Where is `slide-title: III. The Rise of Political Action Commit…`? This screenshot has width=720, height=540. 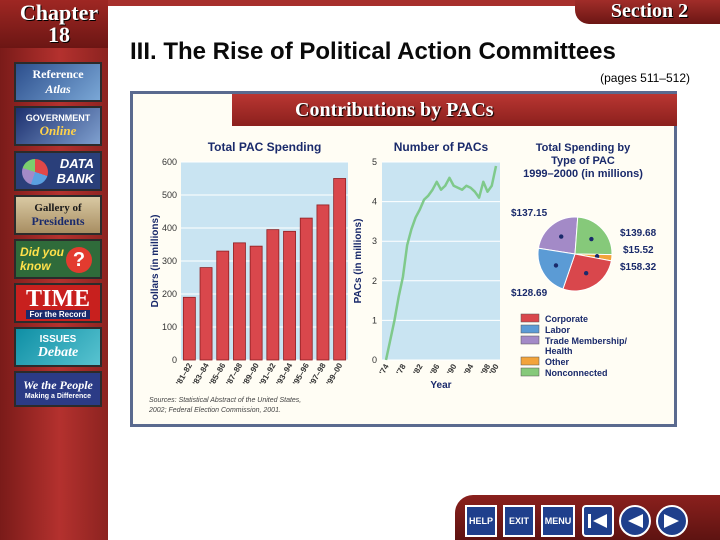
slide-title: III. The Rise of Political Action Commit… is located at coordinates (373, 51).